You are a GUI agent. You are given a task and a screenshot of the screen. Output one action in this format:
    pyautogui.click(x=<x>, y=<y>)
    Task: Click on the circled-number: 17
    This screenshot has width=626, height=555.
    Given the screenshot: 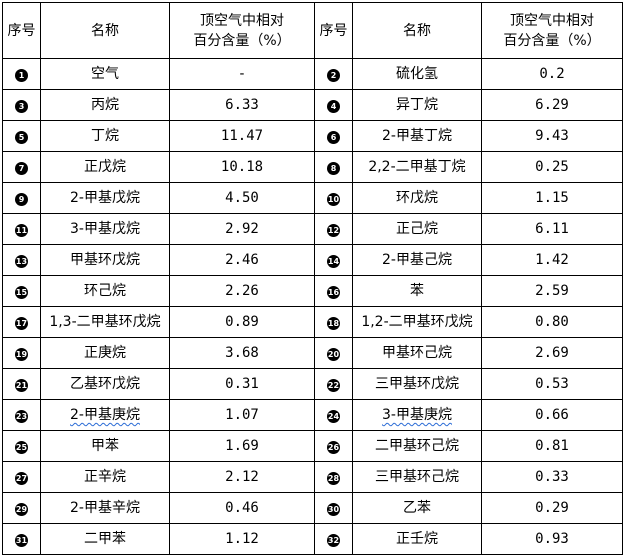 What is the action you would take?
    pyautogui.click(x=21, y=323)
    